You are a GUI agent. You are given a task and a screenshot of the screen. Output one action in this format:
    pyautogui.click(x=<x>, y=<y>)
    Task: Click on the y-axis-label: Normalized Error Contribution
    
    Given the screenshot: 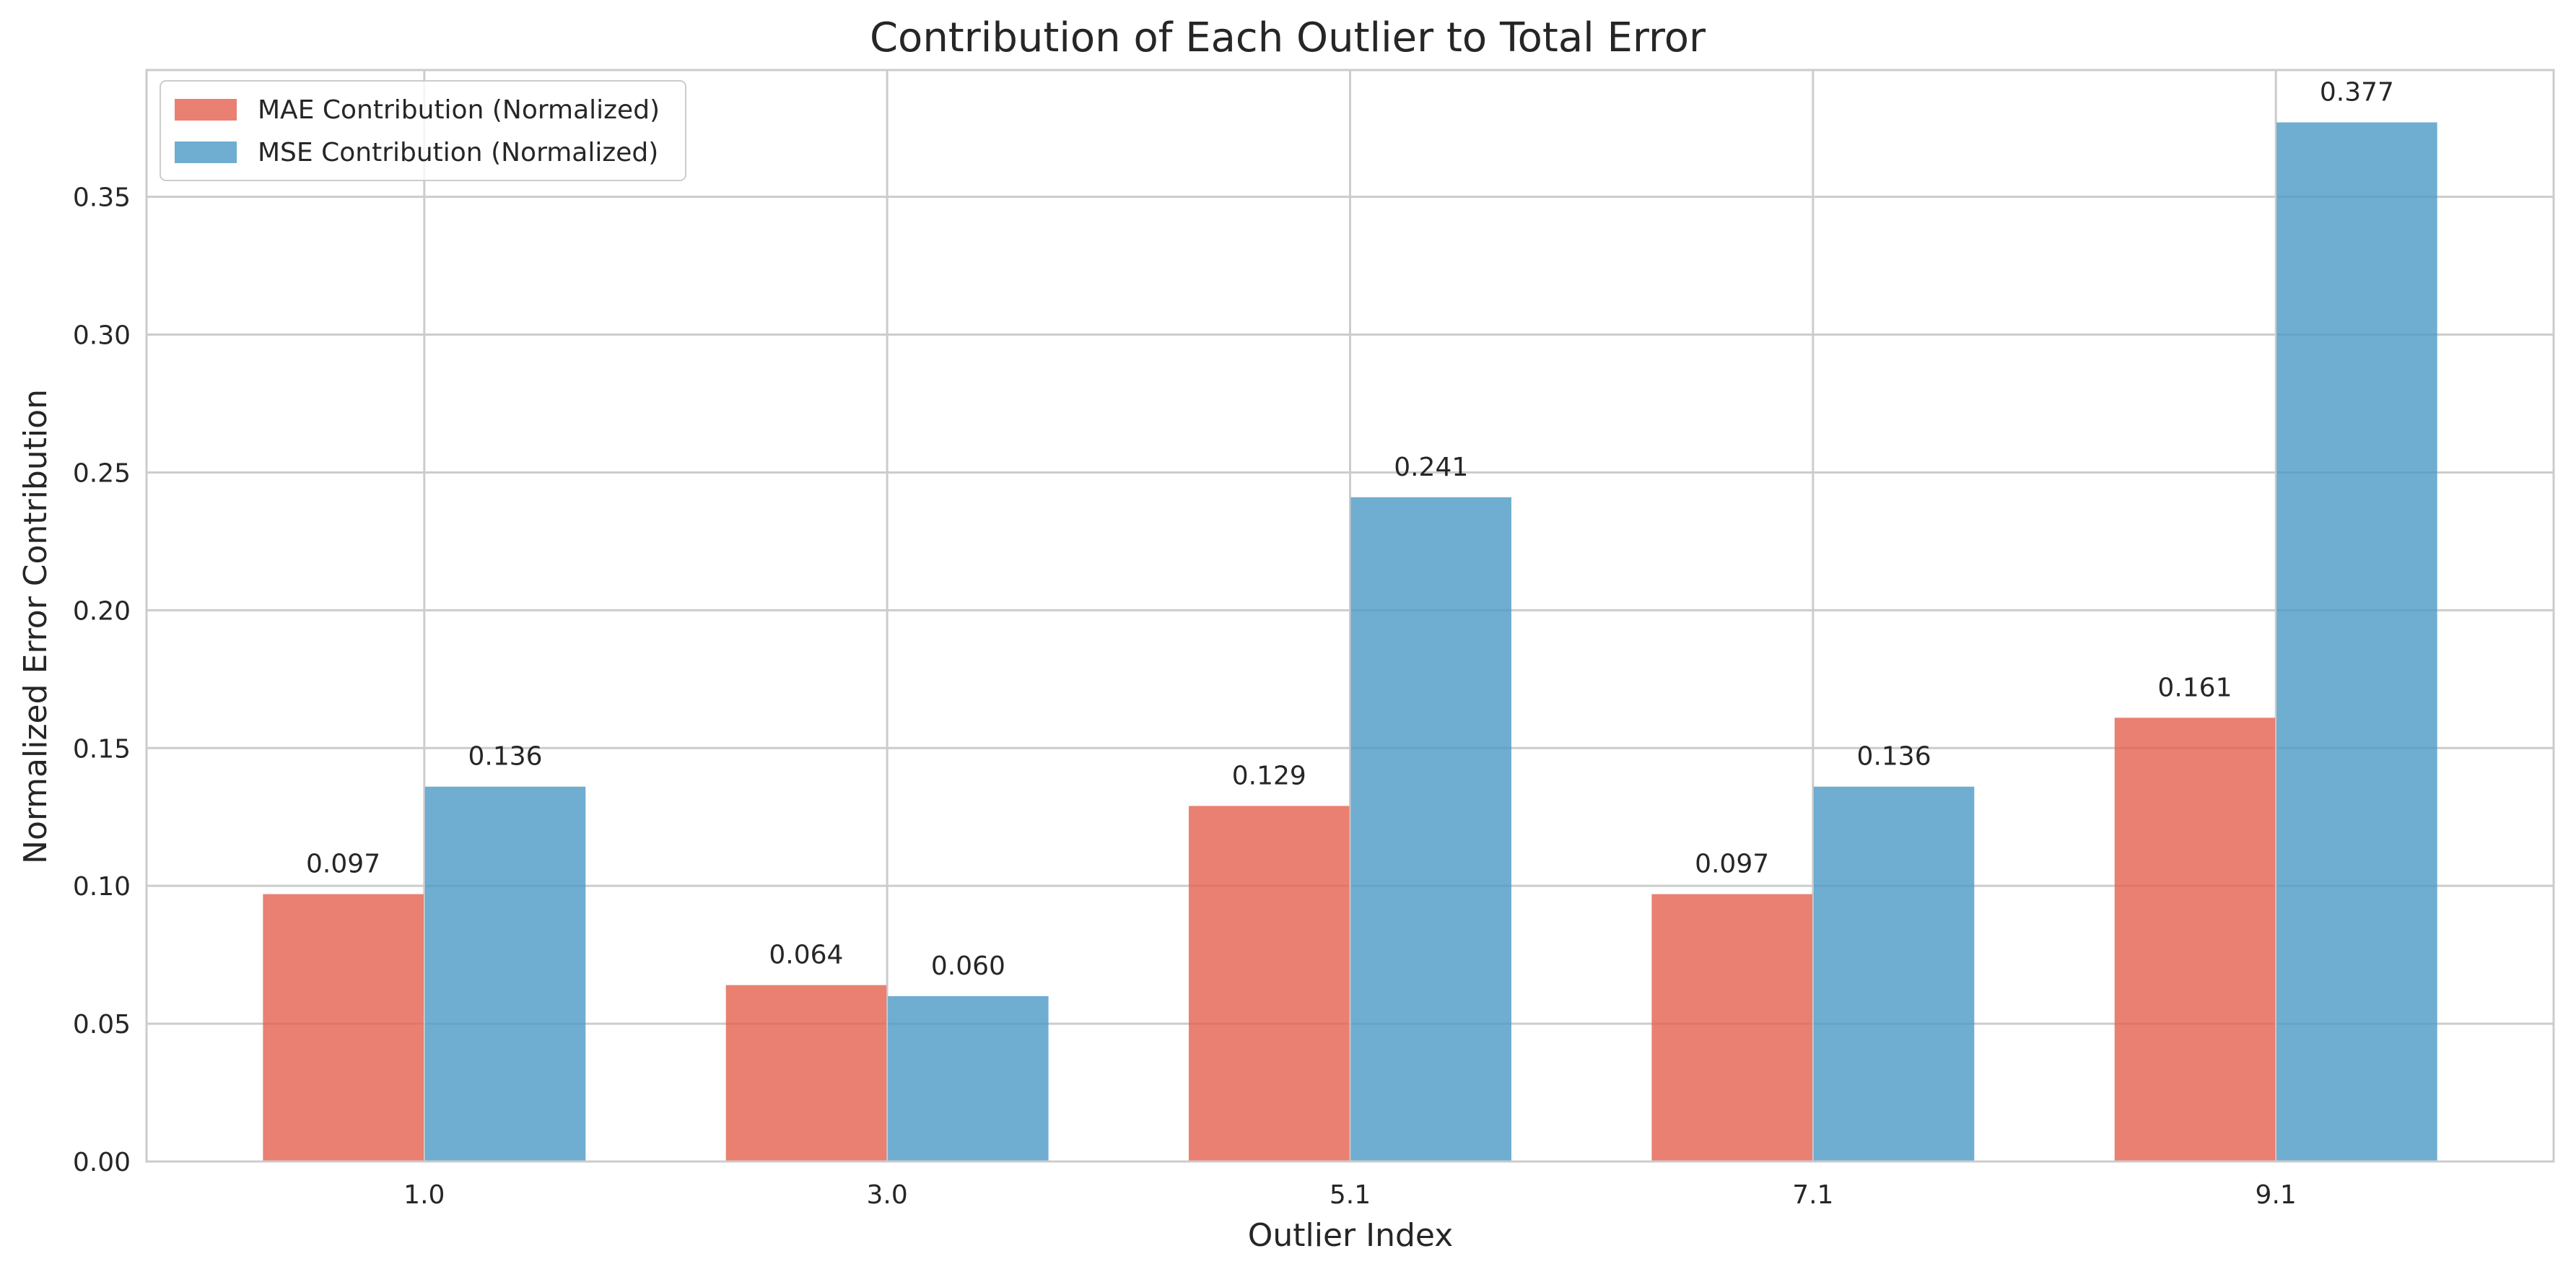 What is the action you would take?
    pyautogui.click(x=35, y=626)
    